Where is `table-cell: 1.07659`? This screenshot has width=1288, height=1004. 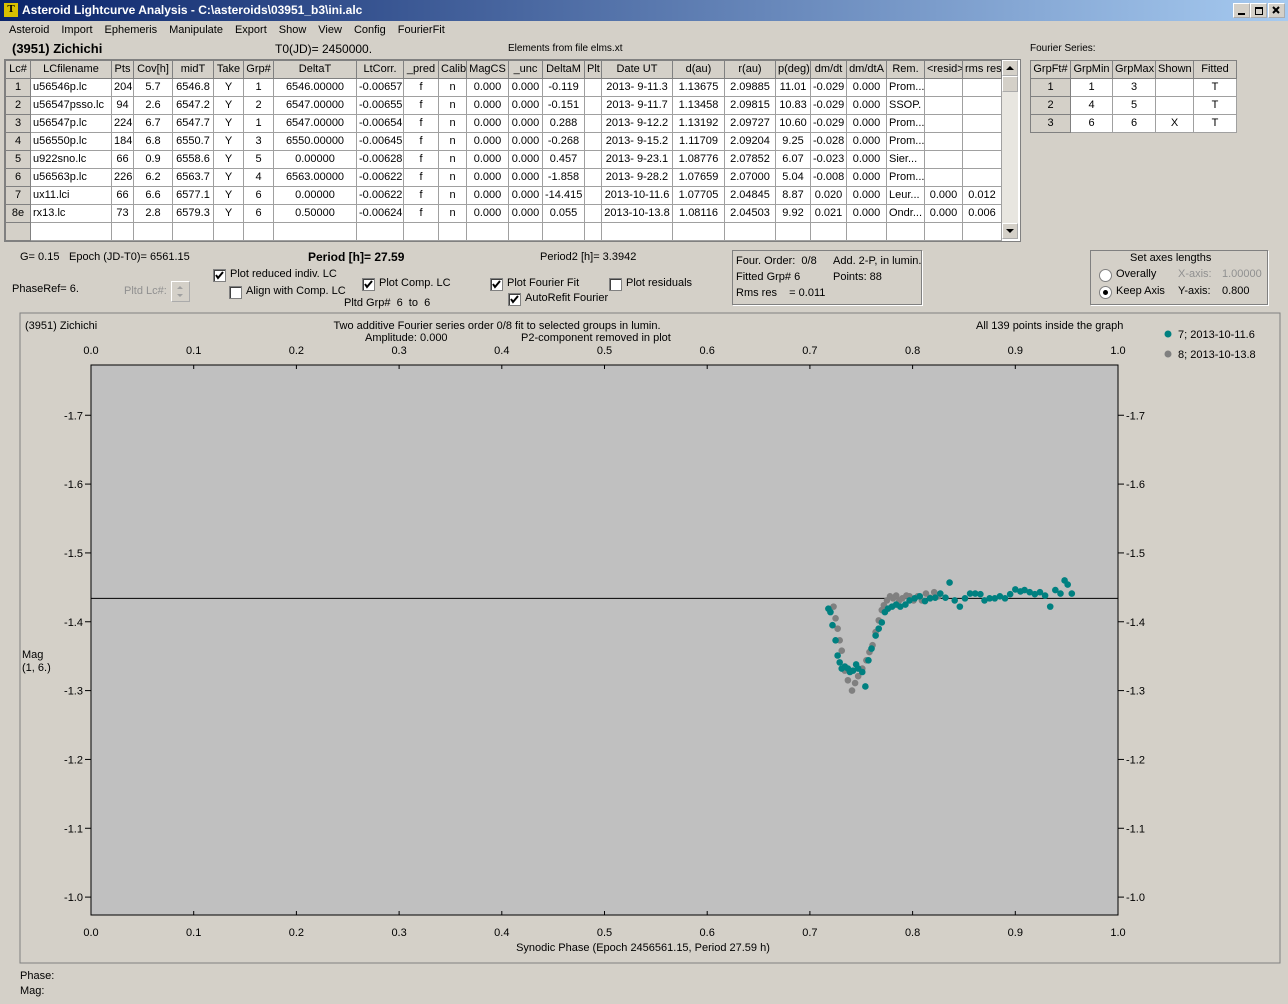 table-cell: 1.07659 is located at coordinates (698, 177).